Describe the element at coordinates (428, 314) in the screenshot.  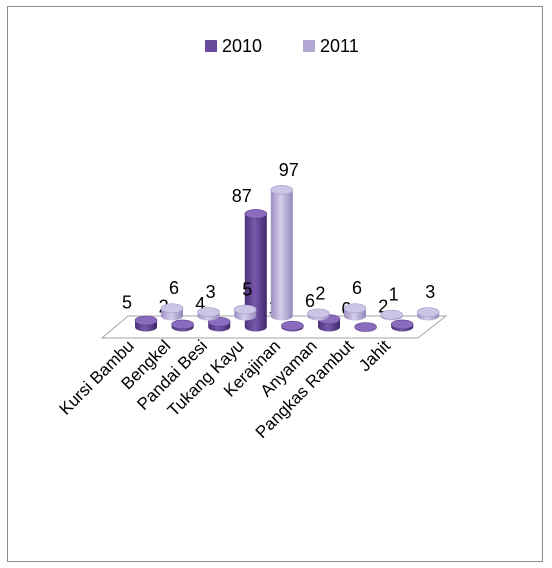
I see `bar-2011-jahit` at that location.